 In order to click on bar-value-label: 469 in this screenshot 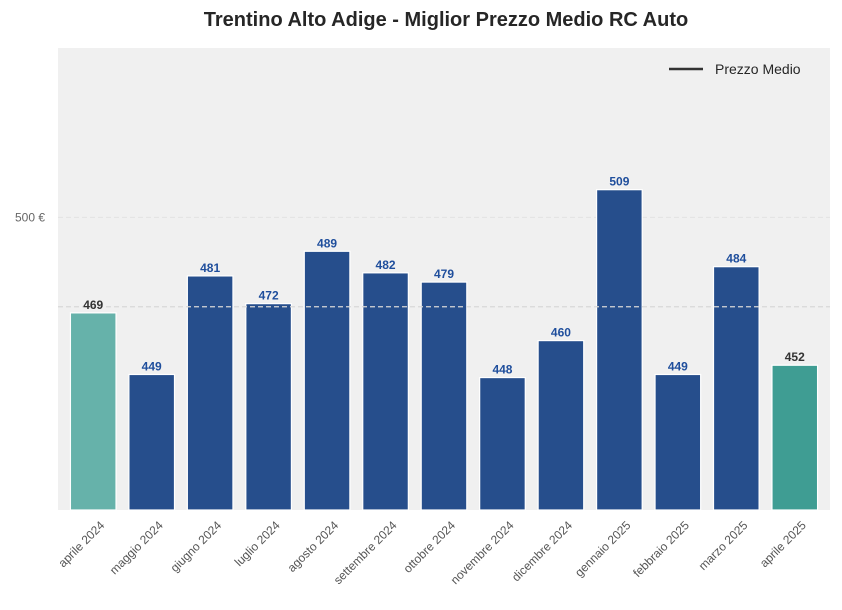, I will do `click(93, 305)`.